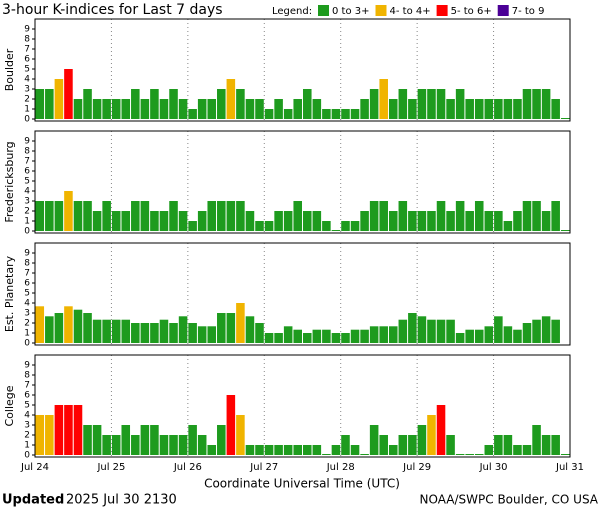  What do you see at coordinates (27, 192) in the screenshot?
I see `y-tick-label: 4` at bounding box center [27, 192].